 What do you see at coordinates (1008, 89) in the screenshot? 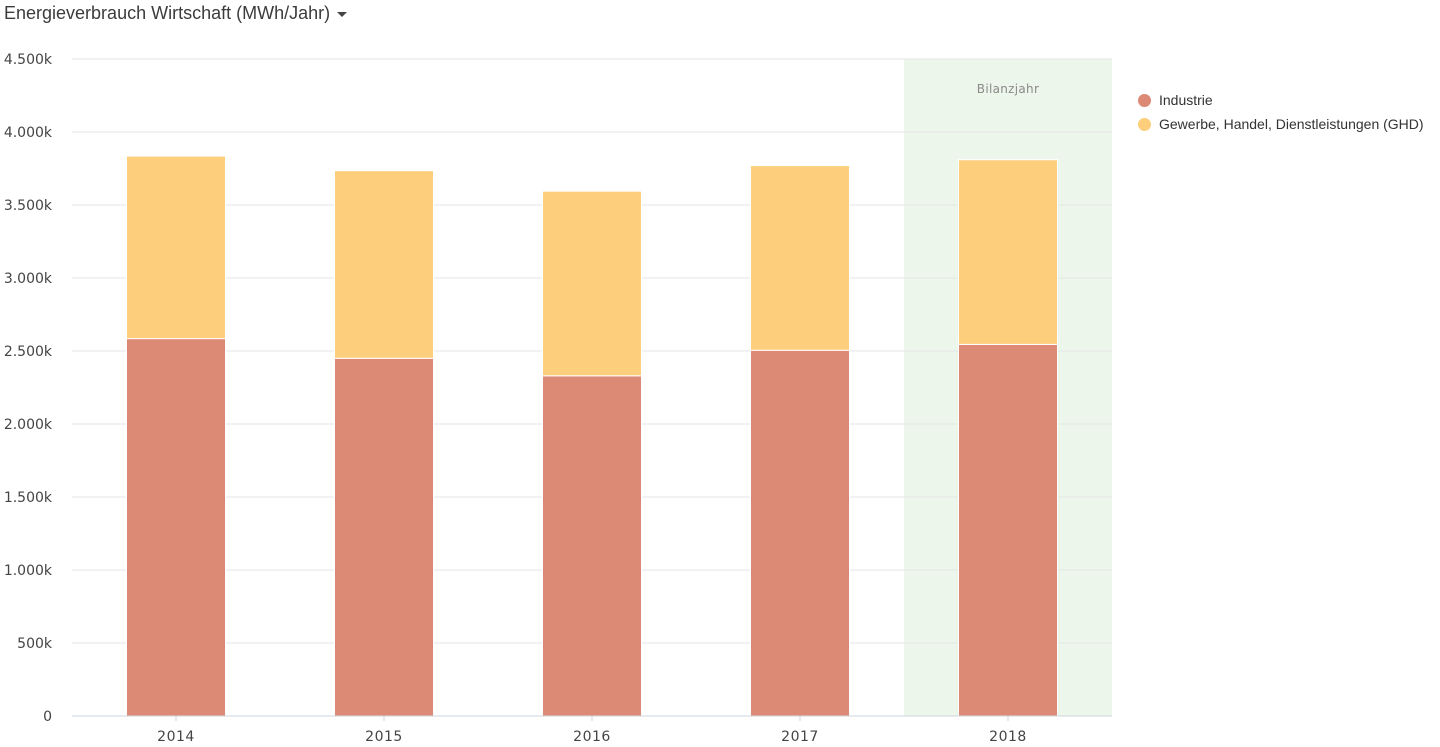
I see `highlight-band-label: Bilanzjahr` at bounding box center [1008, 89].